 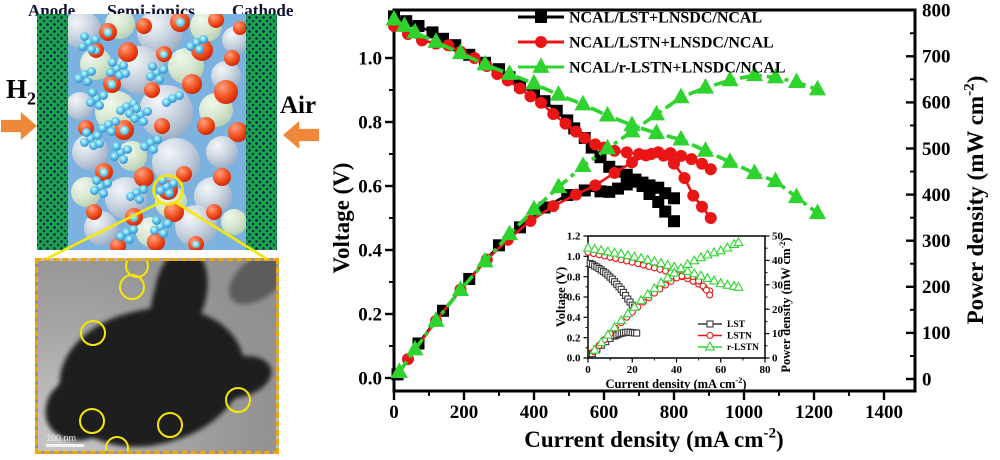 What do you see at coordinates (675, 383) in the screenshot?
I see `svg-text: Current density (mA cm-2)` at bounding box center [675, 383].